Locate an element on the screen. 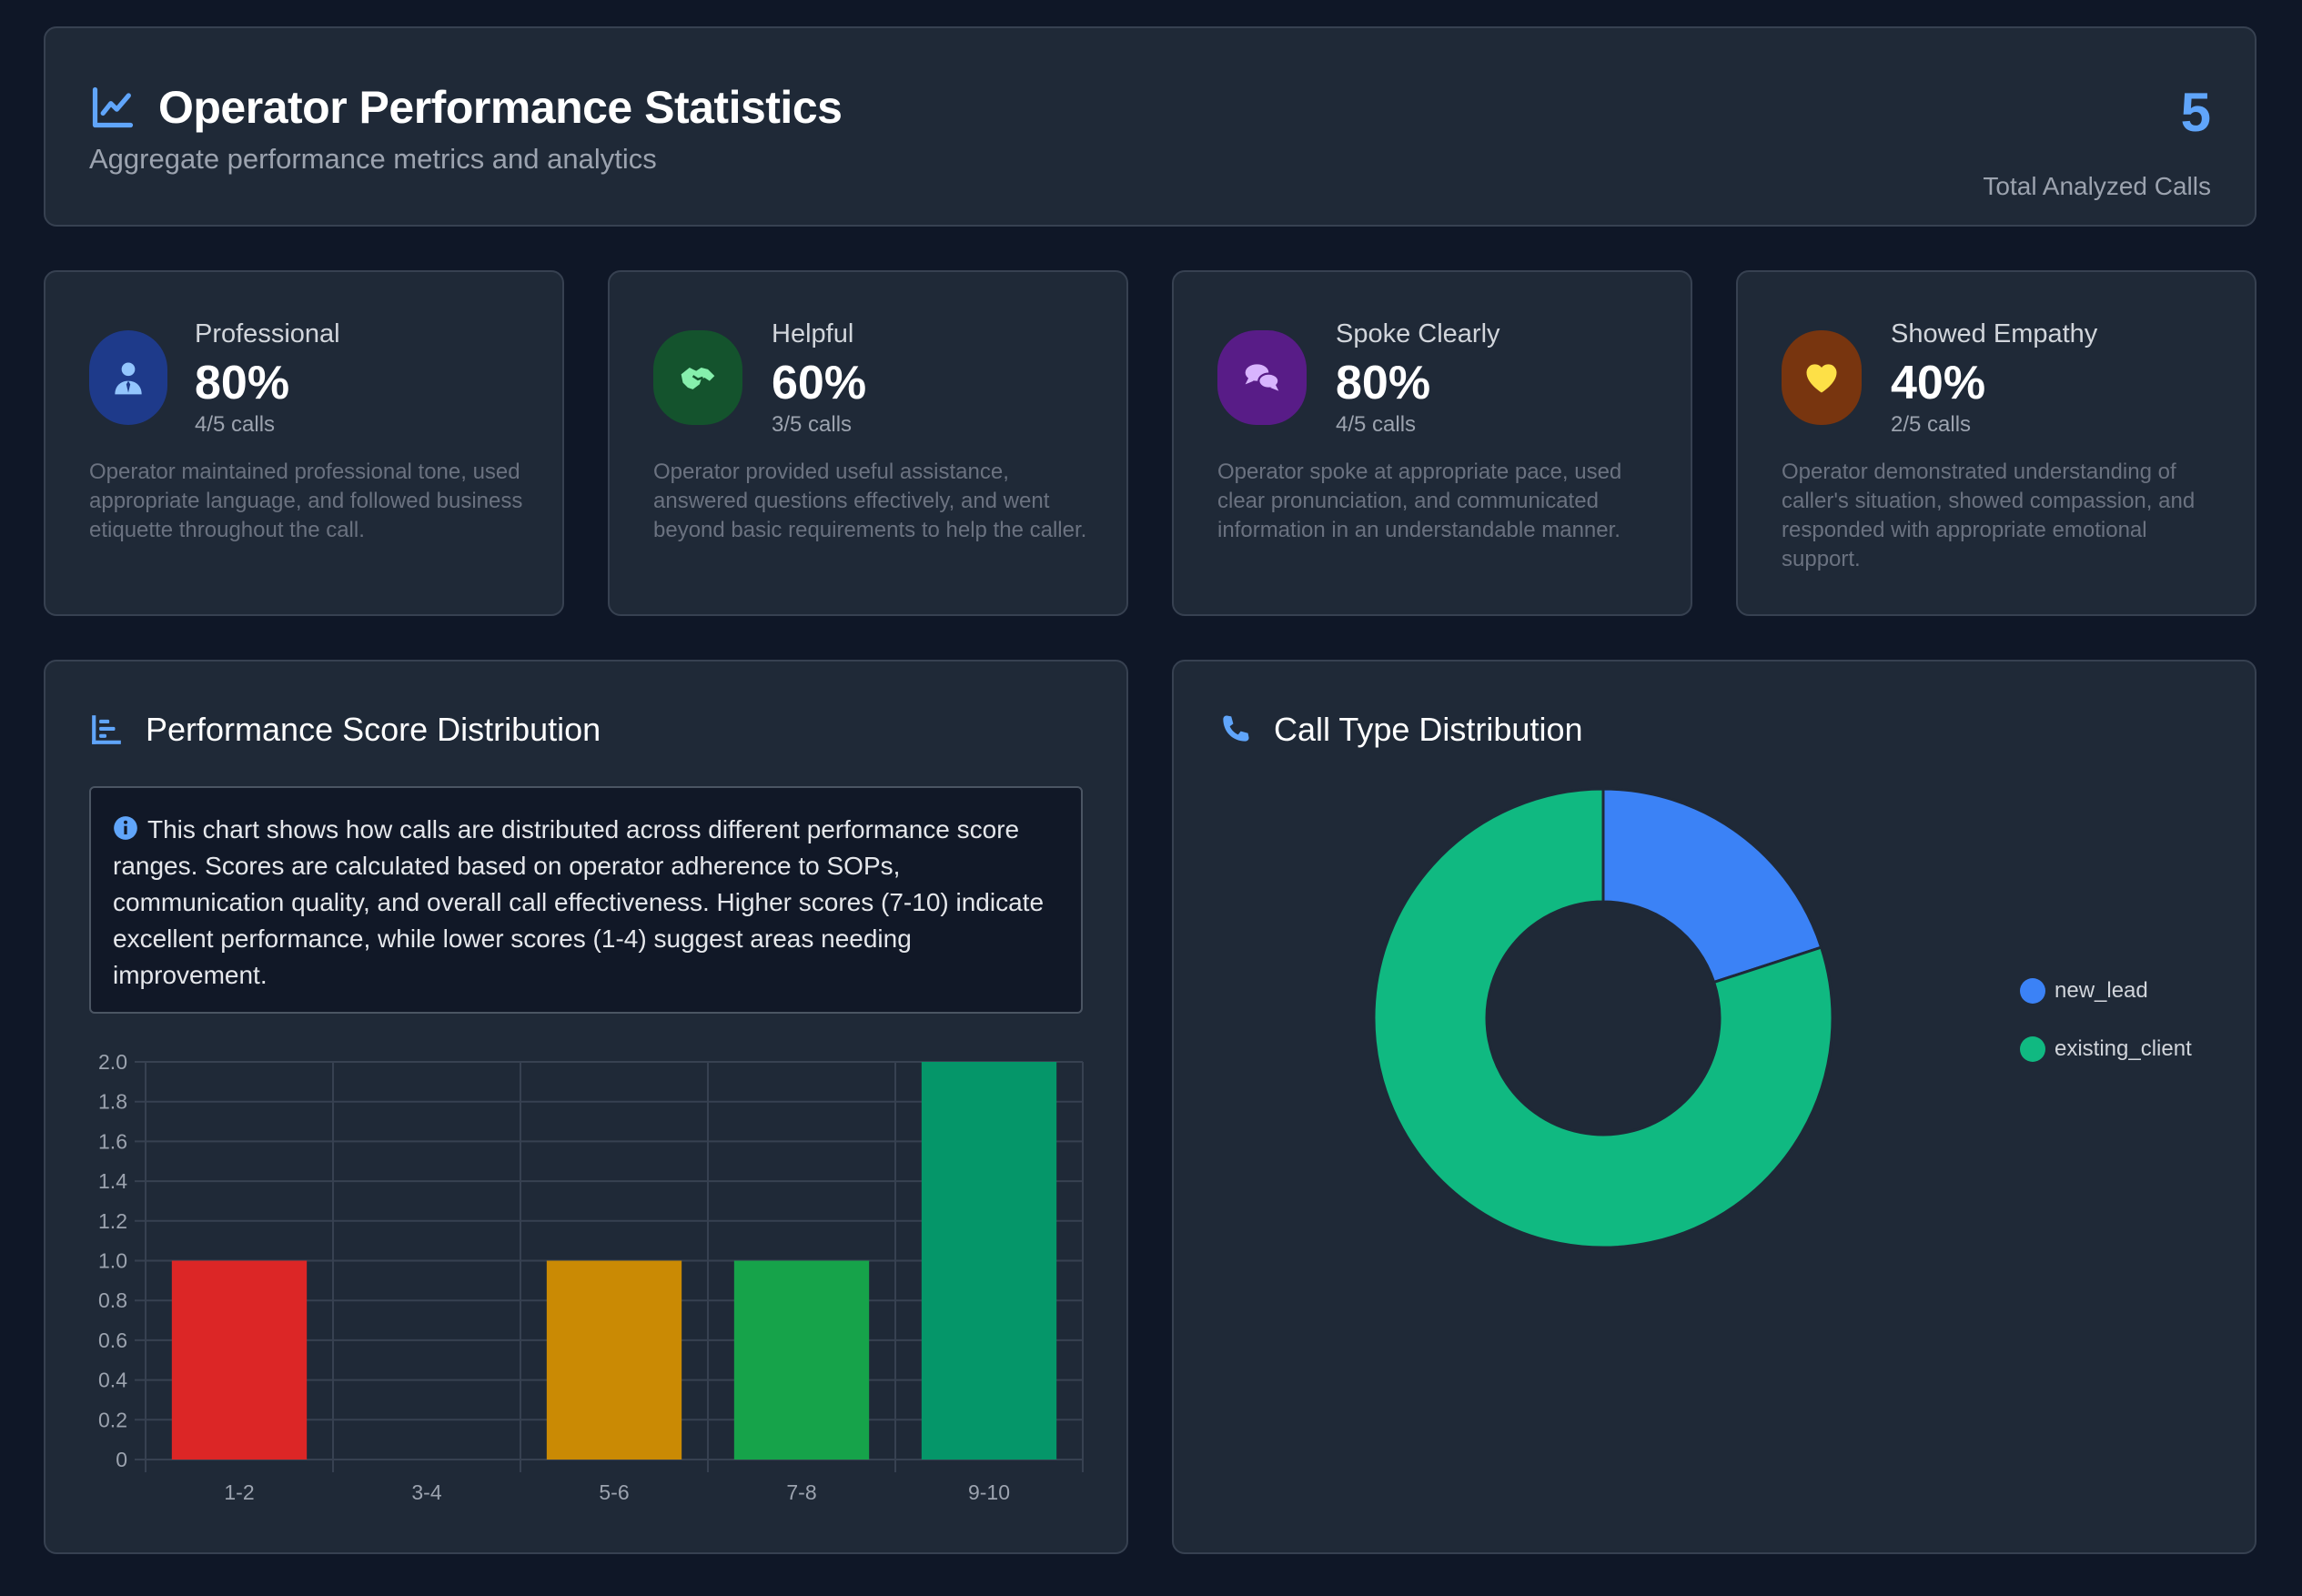  info-circle-icon is located at coordinates (125, 828).